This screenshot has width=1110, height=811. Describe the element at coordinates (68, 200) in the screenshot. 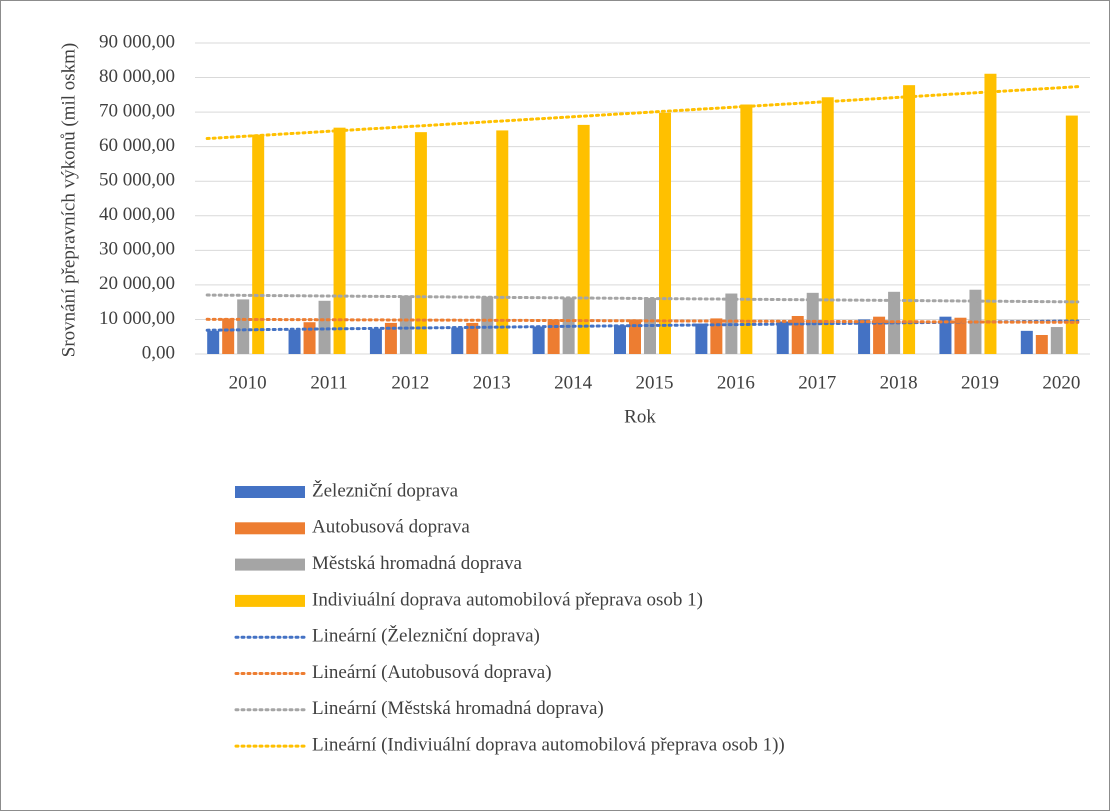

I see `y-axis-title: Srovnání přepravních výkonů (mil oskm)` at that location.